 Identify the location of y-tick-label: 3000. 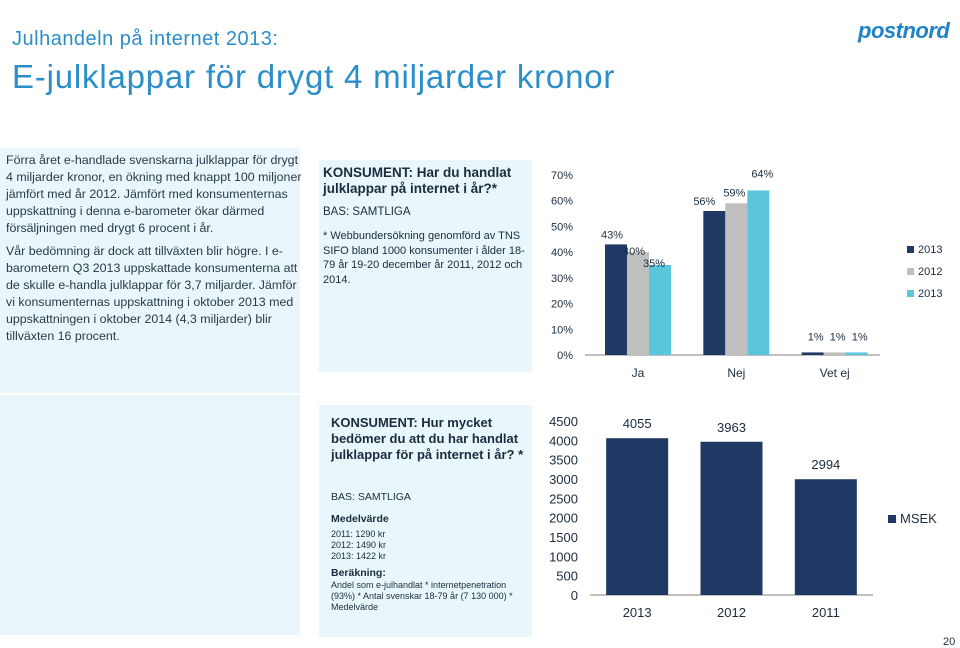
(563, 479).